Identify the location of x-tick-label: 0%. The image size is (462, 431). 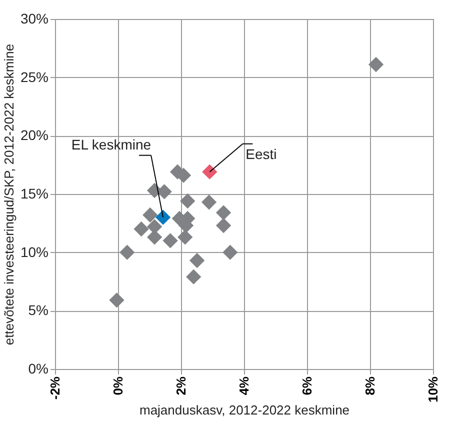
(118, 386).